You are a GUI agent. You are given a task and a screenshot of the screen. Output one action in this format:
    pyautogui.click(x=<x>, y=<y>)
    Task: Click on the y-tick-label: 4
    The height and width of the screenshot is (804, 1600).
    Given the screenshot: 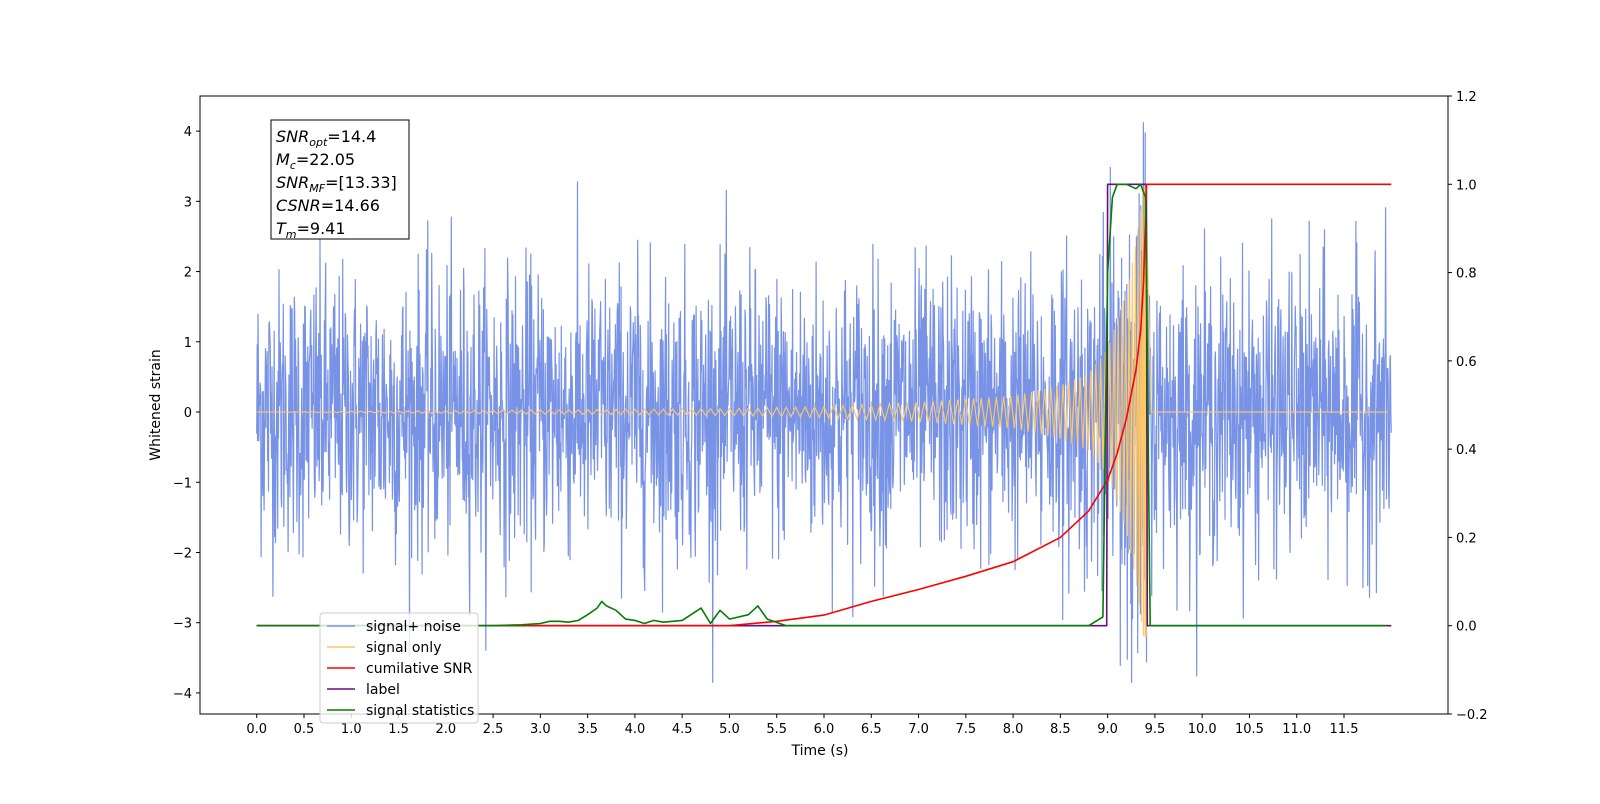 What is the action you would take?
    pyautogui.click(x=188, y=132)
    